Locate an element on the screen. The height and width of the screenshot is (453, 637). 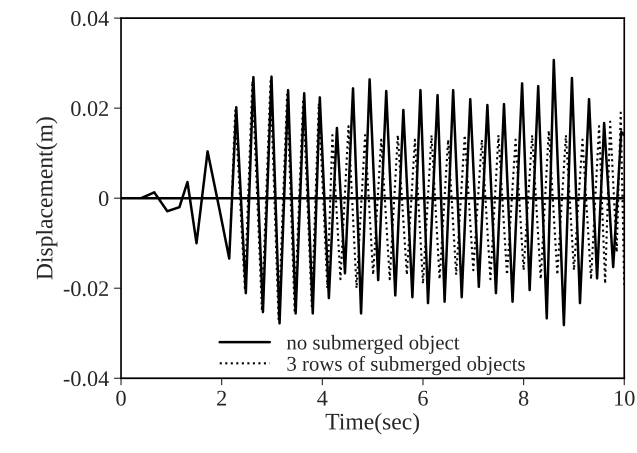
y-tick-label: -0.04 is located at coordinates (86, 378).